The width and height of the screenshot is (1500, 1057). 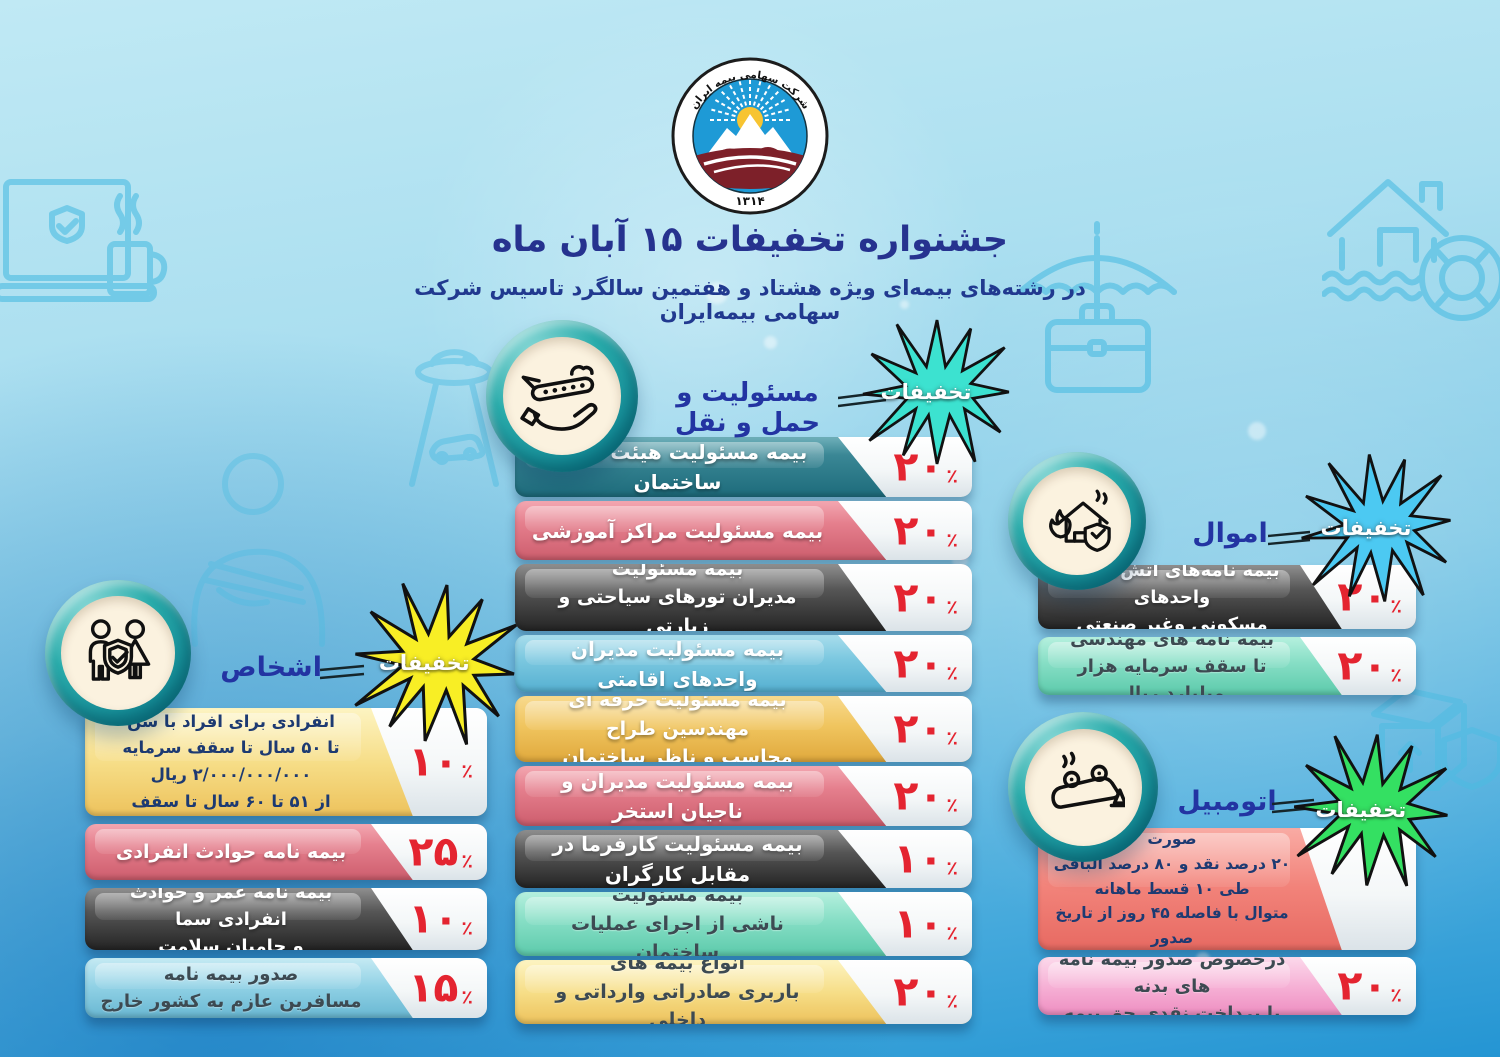 What do you see at coordinates (257, 543) in the screenshot?
I see `injured-person-icon` at bounding box center [257, 543].